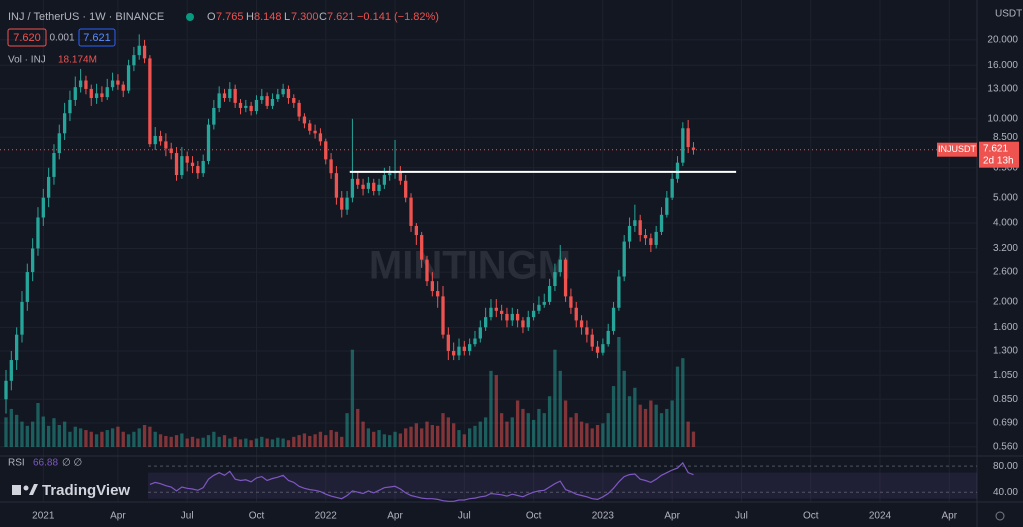  What do you see at coordinates (464, 516) in the screenshot?
I see `x-tick-label: Jul` at bounding box center [464, 516].